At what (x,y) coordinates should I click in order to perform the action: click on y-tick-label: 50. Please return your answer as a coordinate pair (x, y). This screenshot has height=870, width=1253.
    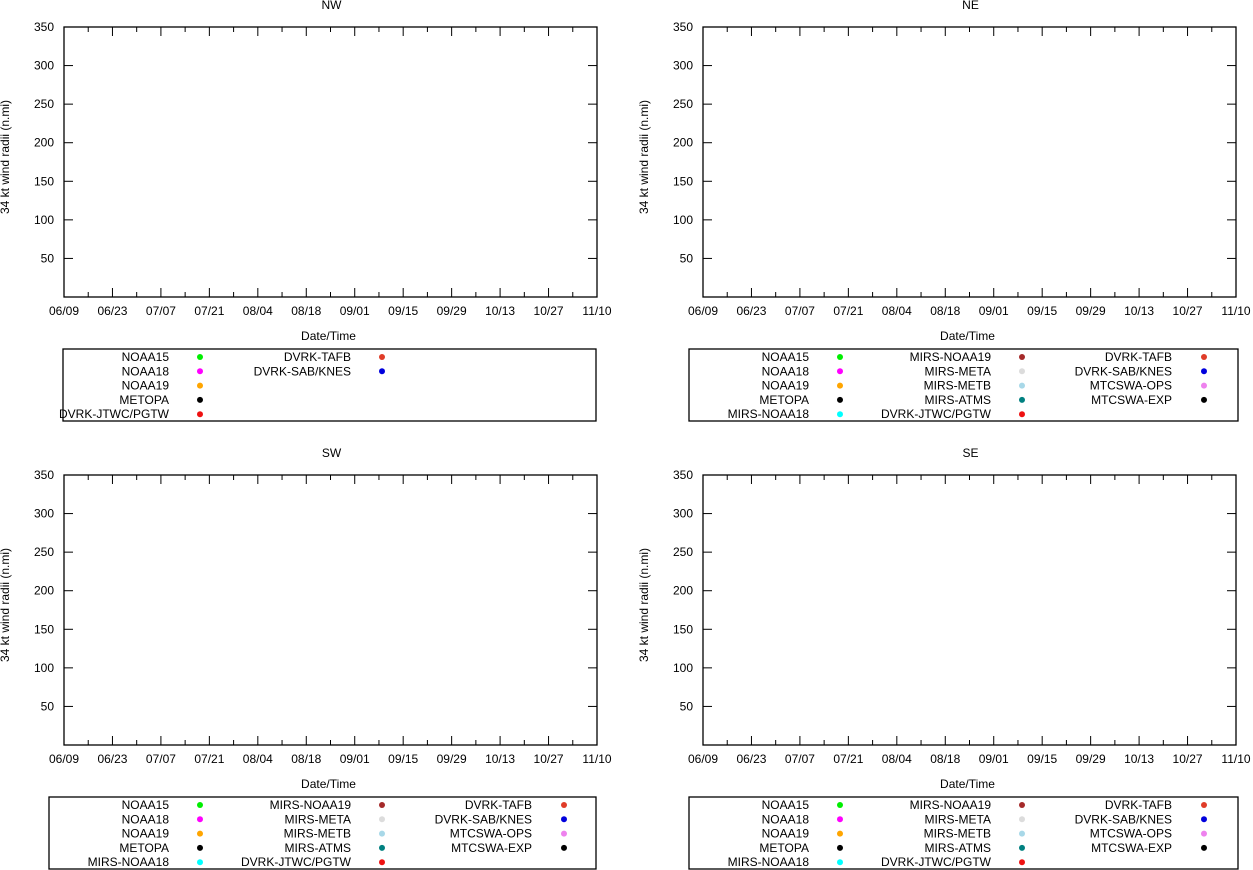
    Looking at the image, I should click on (48, 706).